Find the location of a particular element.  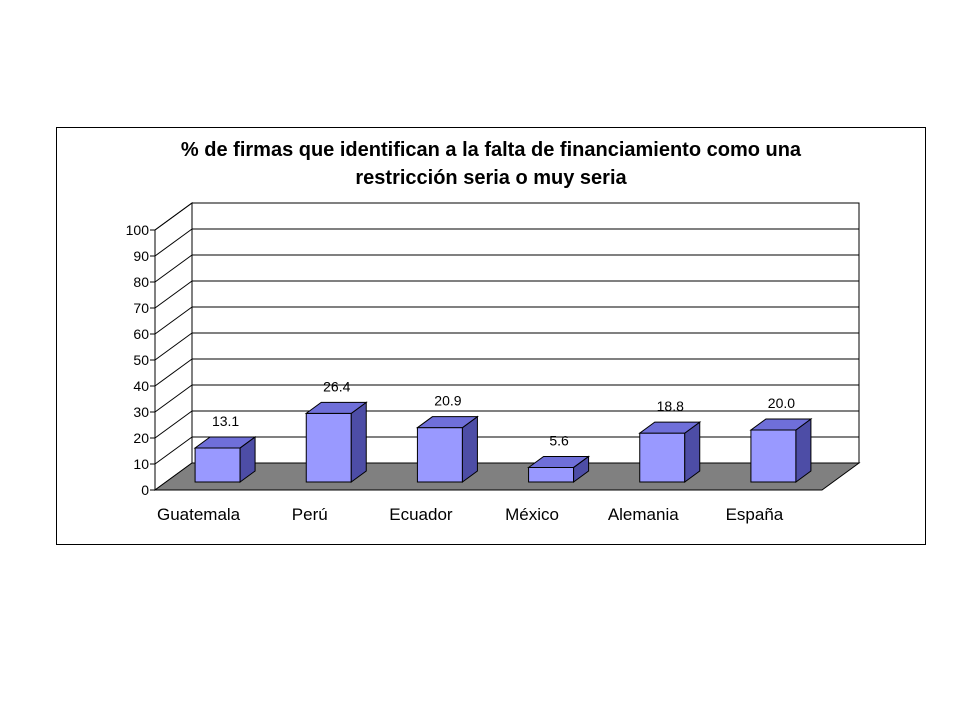

x-tick-label: España is located at coordinates (755, 514).